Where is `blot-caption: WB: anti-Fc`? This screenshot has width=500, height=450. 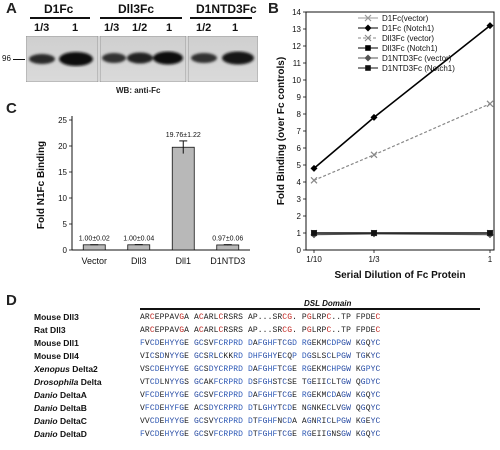
blot-caption: WB: anti-Fc is located at coordinates (138, 90).